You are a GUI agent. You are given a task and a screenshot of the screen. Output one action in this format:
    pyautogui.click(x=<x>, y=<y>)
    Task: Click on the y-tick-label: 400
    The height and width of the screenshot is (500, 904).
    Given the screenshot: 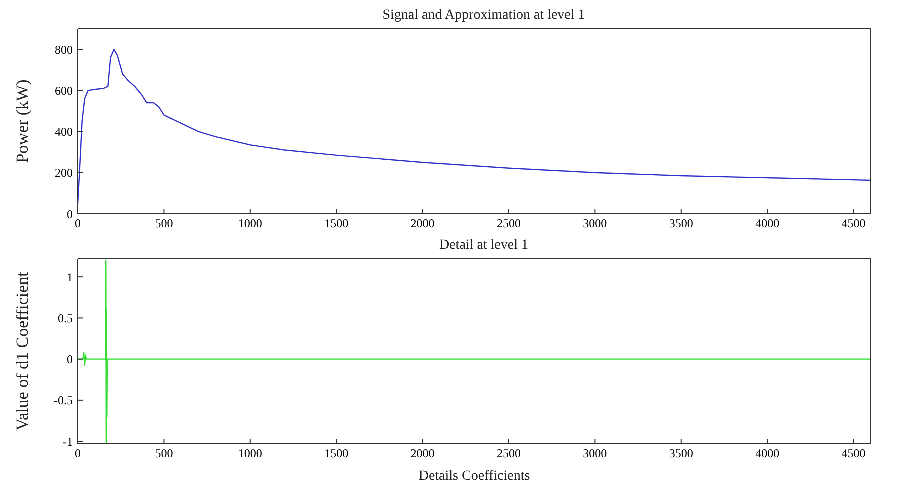 What is the action you would take?
    pyautogui.click(x=64, y=132)
    